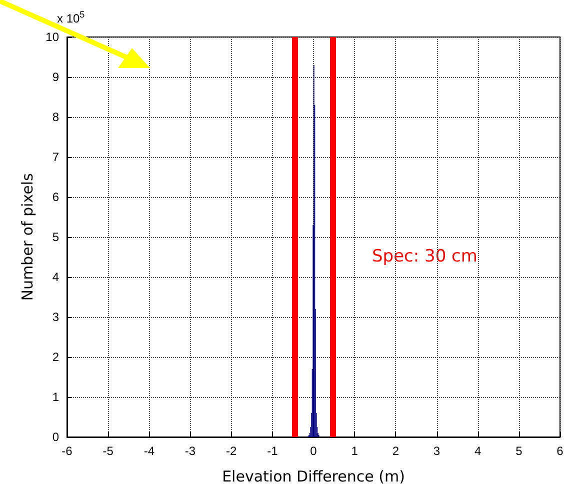 The image size is (574, 494). What do you see at coordinates (149, 451) in the screenshot?
I see `x-tick-label: -4` at bounding box center [149, 451].